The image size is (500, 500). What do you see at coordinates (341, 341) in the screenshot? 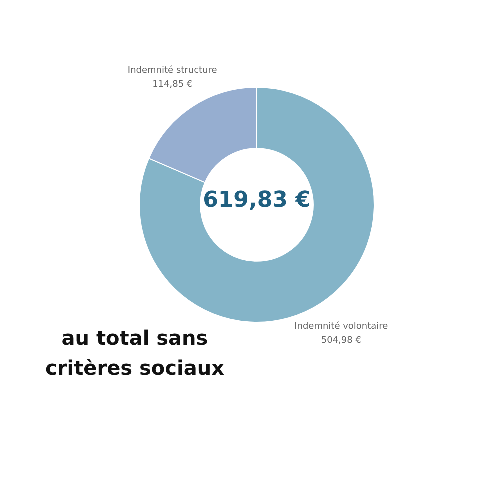
I see `data-label: 504,98 €` at bounding box center [341, 341].